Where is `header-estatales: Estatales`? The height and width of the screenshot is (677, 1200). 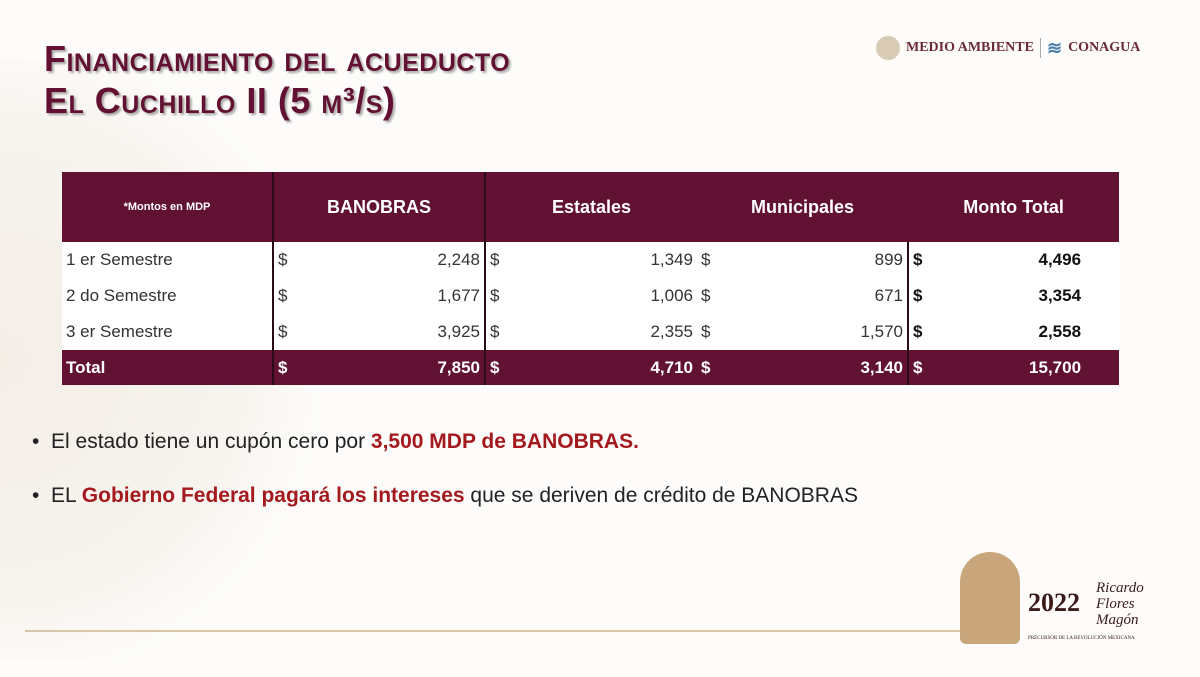
header-estatales: Estatales is located at coordinates (591, 206).